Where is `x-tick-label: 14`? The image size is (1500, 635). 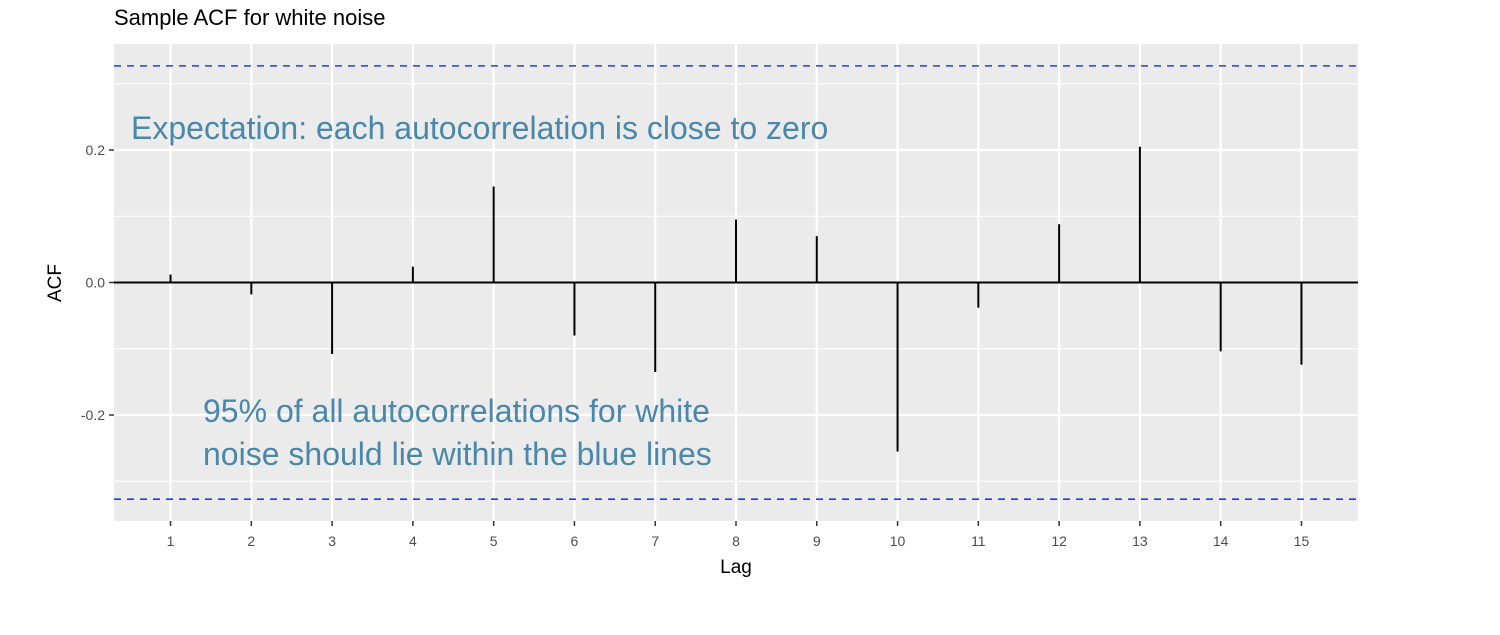 x-tick-label: 14 is located at coordinates (1221, 541).